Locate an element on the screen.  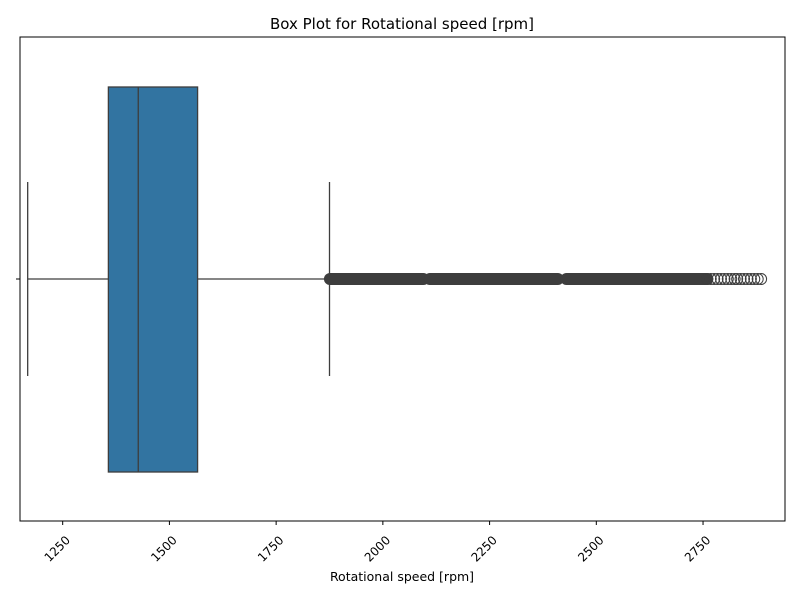
box-iqr is located at coordinates (153, 279).